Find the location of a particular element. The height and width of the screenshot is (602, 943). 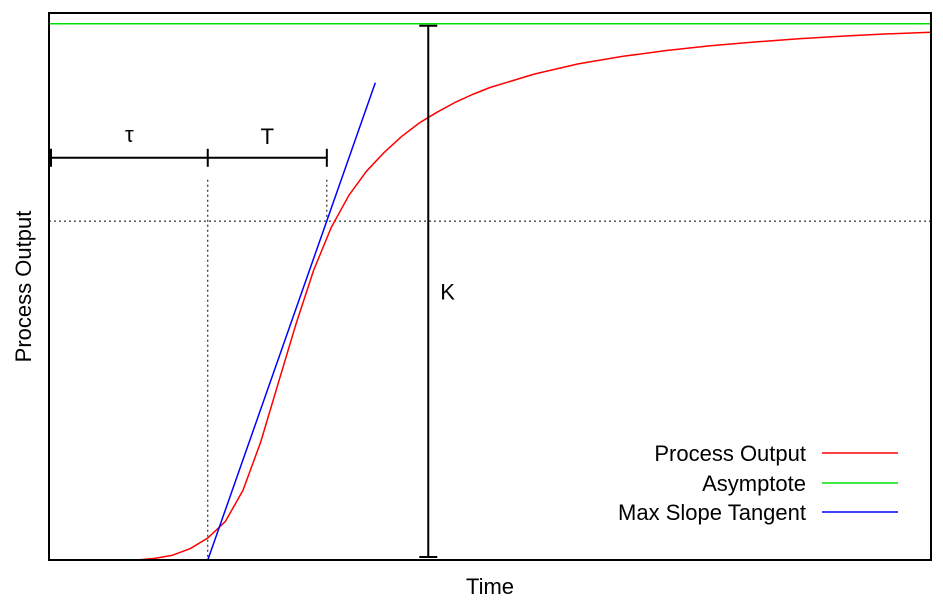

y-axis-label: Process Output is located at coordinates (23, 287).